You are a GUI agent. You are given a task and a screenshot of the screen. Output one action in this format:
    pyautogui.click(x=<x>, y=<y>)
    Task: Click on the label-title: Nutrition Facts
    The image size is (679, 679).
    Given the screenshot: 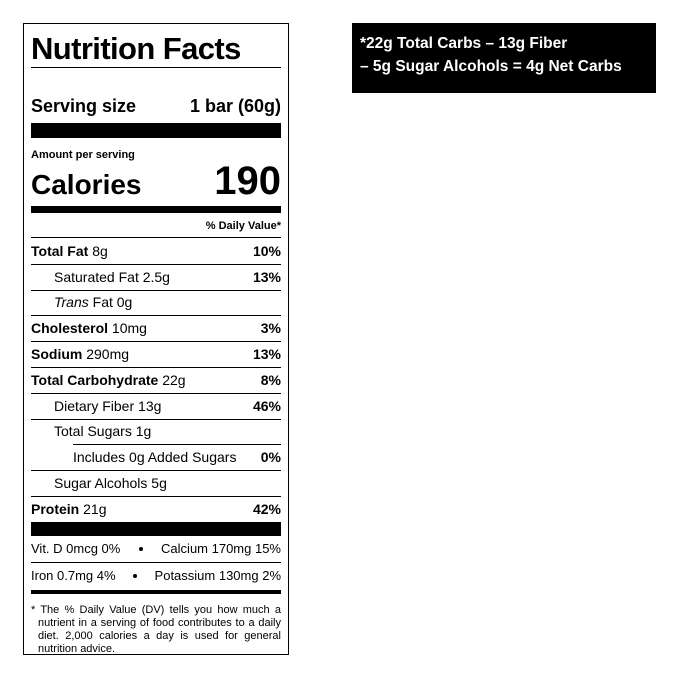 What is the action you would take?
    pyautogui.click(x=156, y=49)
    